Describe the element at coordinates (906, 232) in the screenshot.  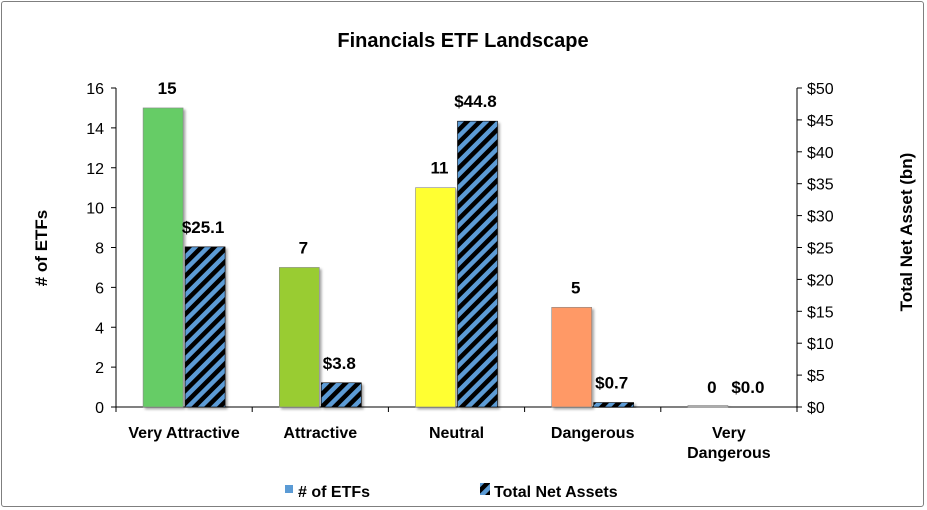
I see `y2-axis-title: Total Net Asset (bn)` at that location.